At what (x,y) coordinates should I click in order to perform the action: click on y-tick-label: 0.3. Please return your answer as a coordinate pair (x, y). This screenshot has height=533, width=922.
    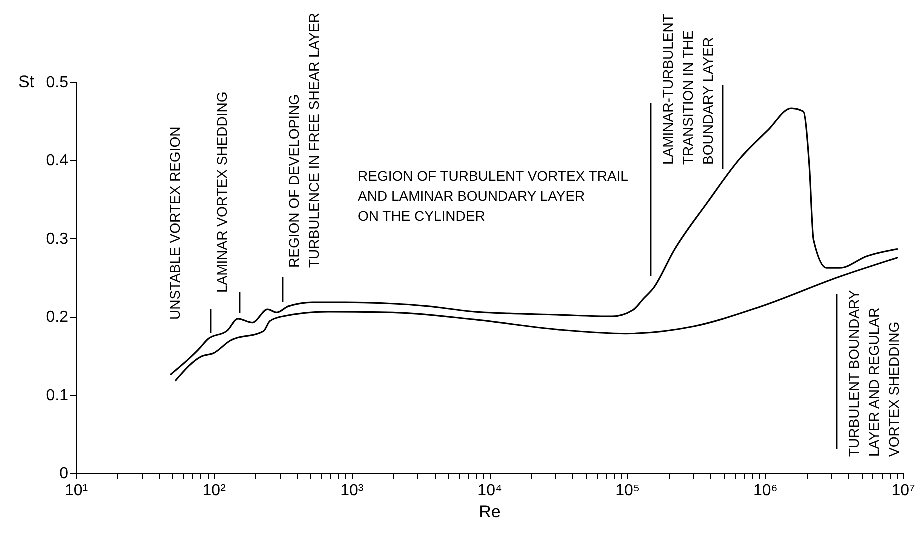
    Looking at the image, I should click on (57, 239).